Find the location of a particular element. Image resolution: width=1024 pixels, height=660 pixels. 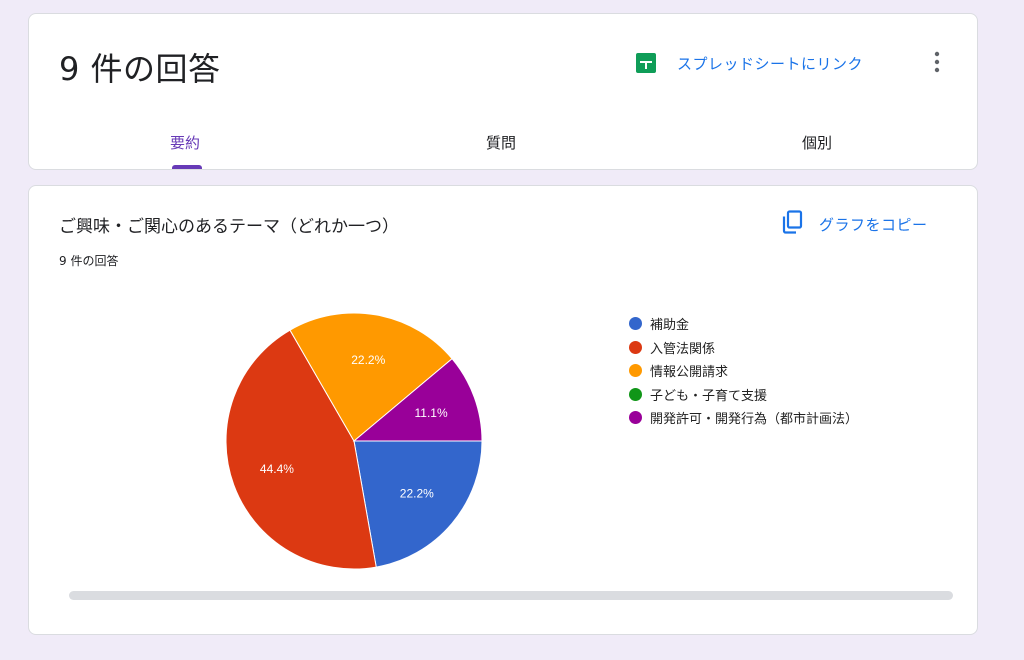

legend-item-development-permit: 開発許可・開発行為（都市計画法） is located at coordinates (743, 418).